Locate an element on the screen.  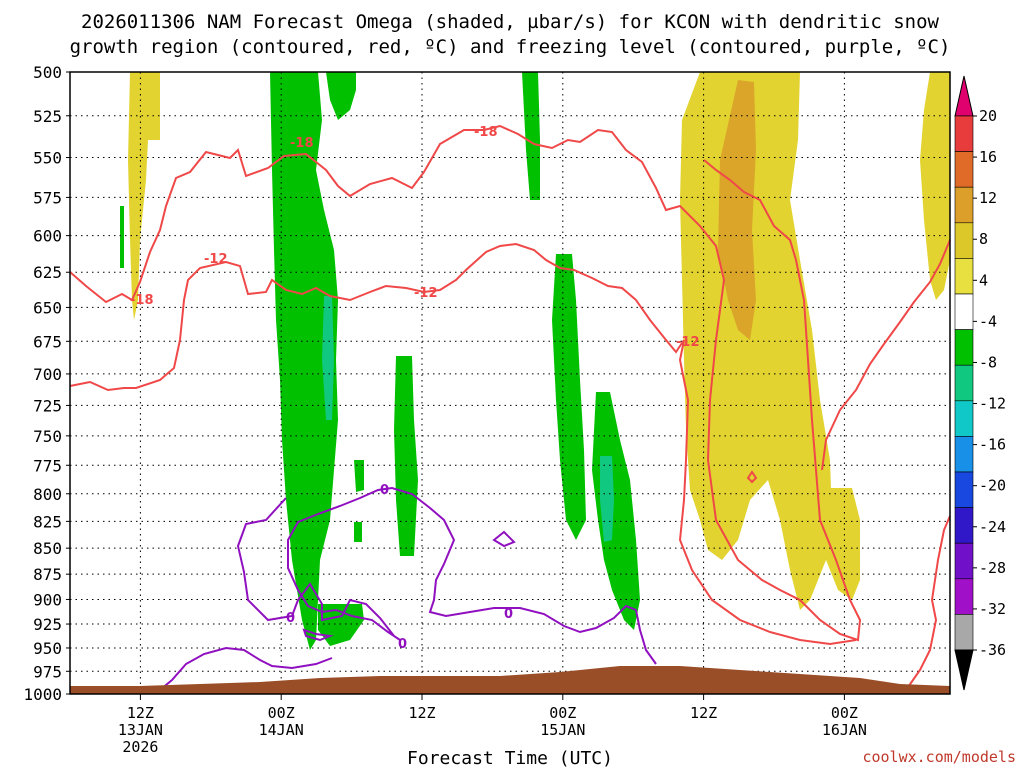
y-tick-label-750: 750 is located at coordinates (47, 436).